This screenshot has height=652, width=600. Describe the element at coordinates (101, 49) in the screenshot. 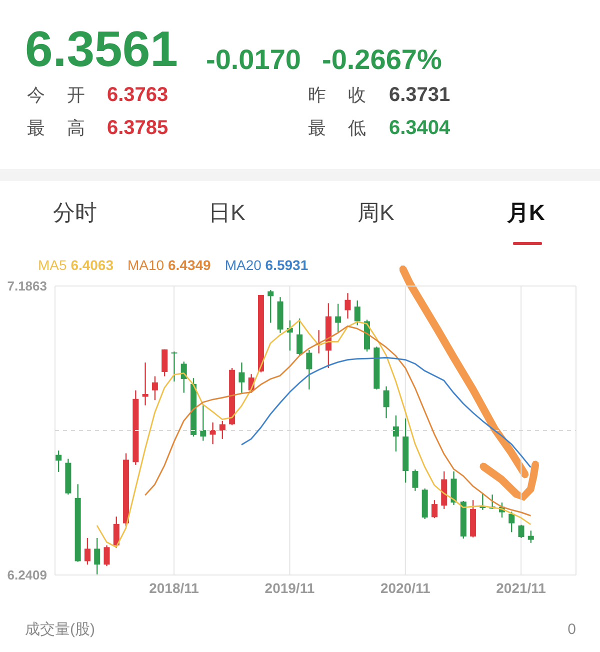

I see `chart-title: 6.3561` at that location.